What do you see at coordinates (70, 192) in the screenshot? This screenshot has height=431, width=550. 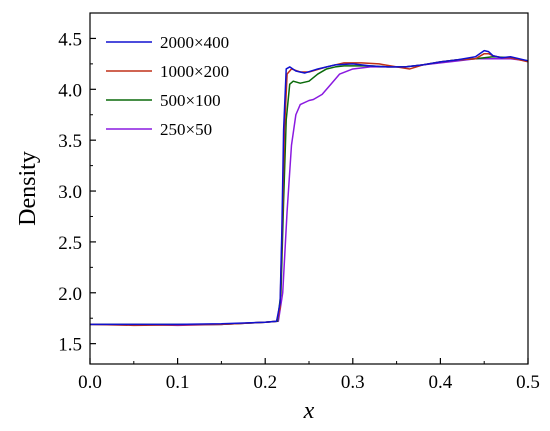 I see `y-tick-label: 3.0` at bounding box center [70, 192].